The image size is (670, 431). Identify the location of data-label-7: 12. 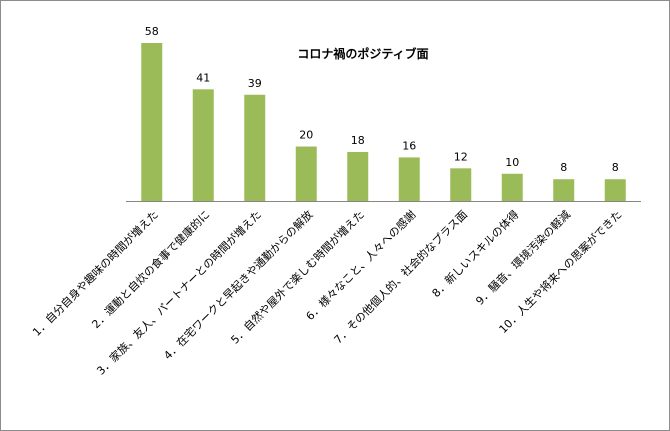
(461, 156).